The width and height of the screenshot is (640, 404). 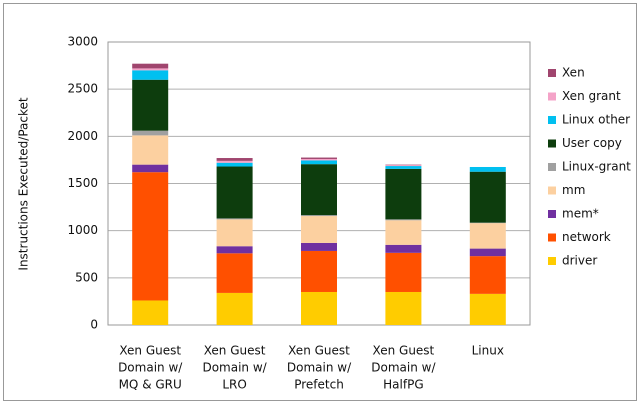 What do you see at coordinates (150, 385) in the screenshot?
I see `x-tick-label: MQ & GRU` at bounding box center [150, 385].